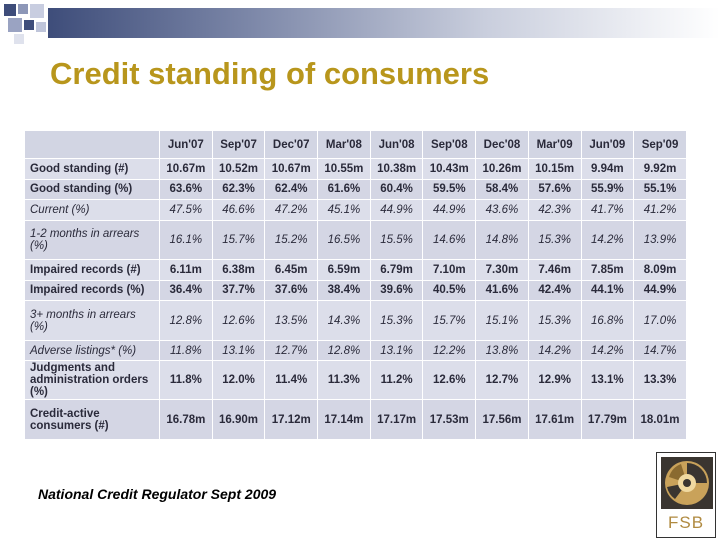  What do you see at coordinates (502, 144) in the screenshot?
I see `column-header: Dec'08` at bounding box center [502, 144].